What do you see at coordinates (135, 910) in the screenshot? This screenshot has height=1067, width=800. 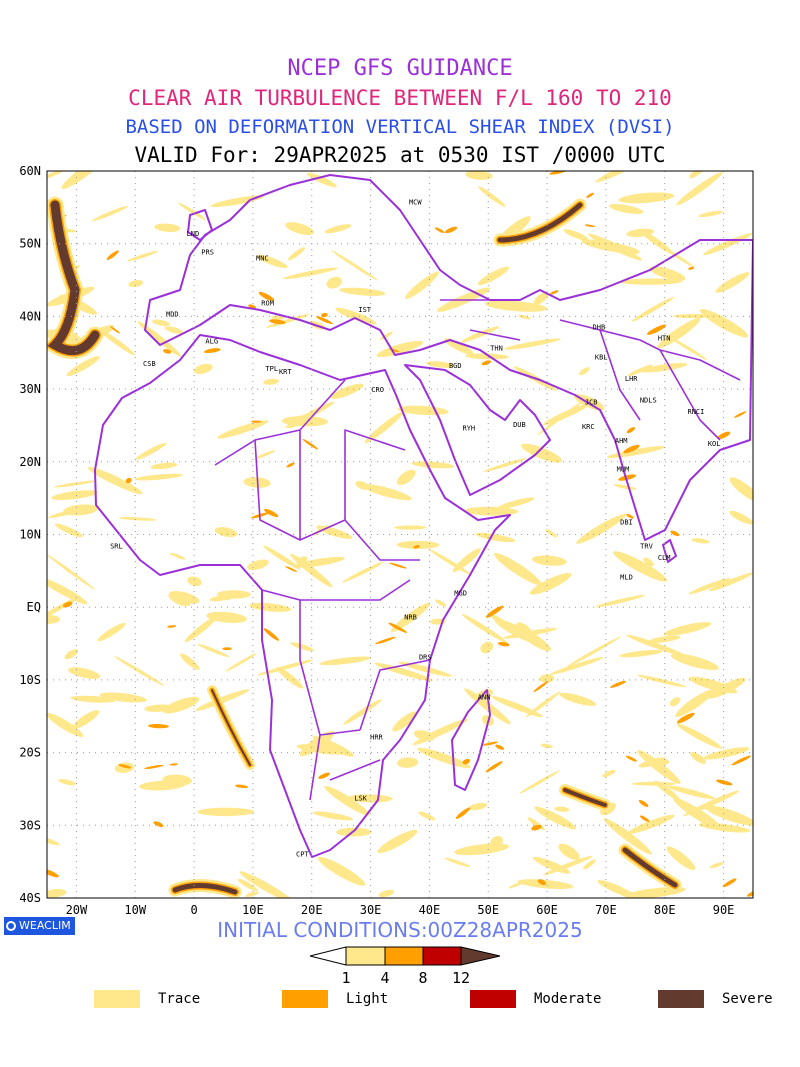 I see `lon-label: 10W` at bounding box center [135, 910].